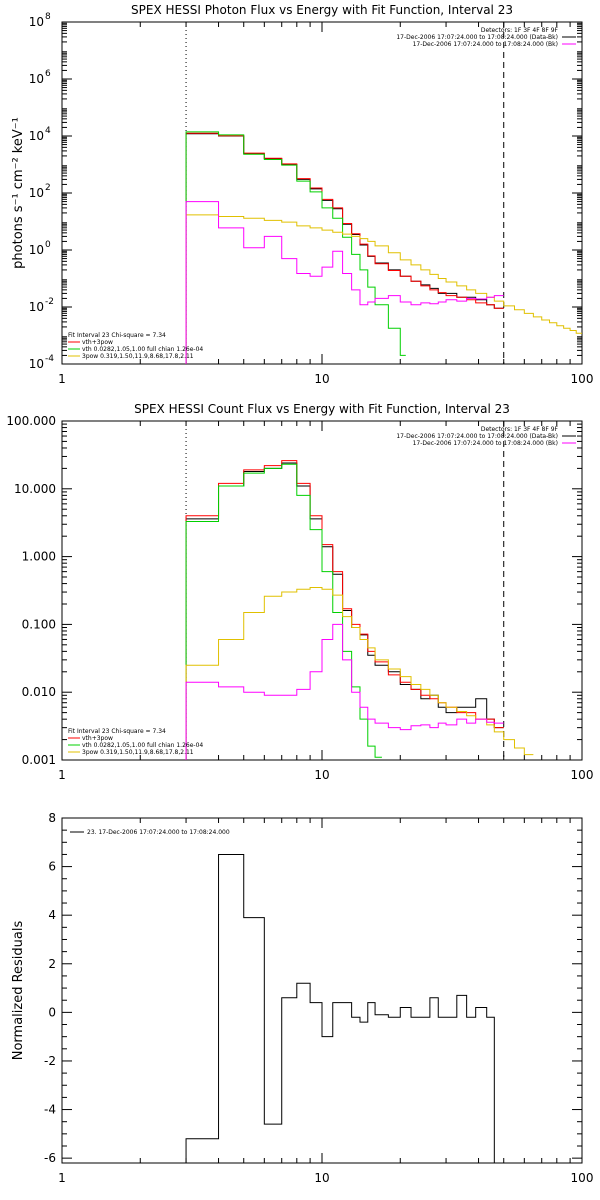 The image size is (600, 1200). What do you see at coordinates (49, 359) in the screenshot?
I see `y-tick-exponent: -4` at bounding box center [49, 359].